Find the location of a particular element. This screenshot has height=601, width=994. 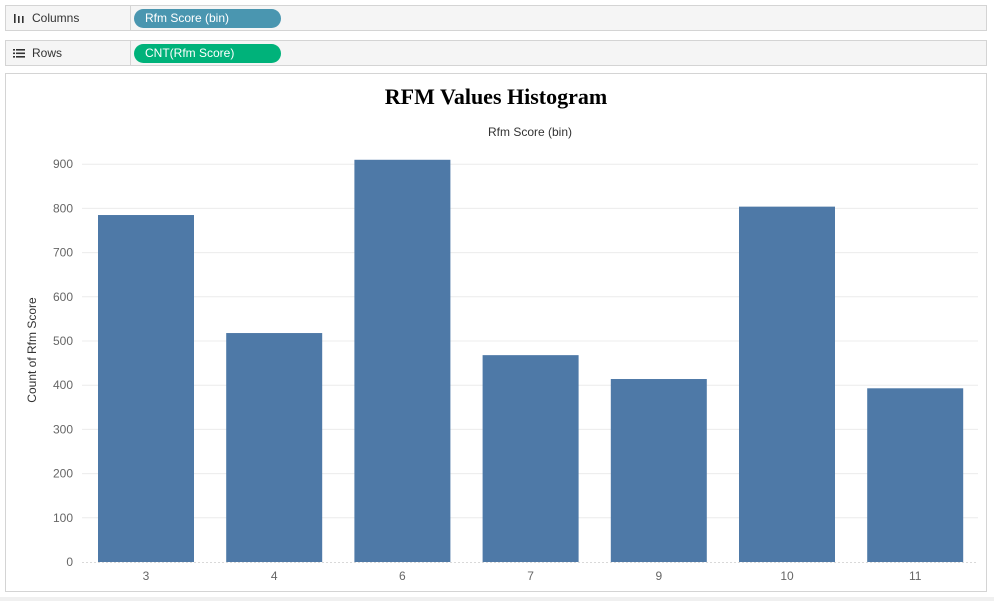

columns-shelf-name: Columns is located at coordinates (56, 18).